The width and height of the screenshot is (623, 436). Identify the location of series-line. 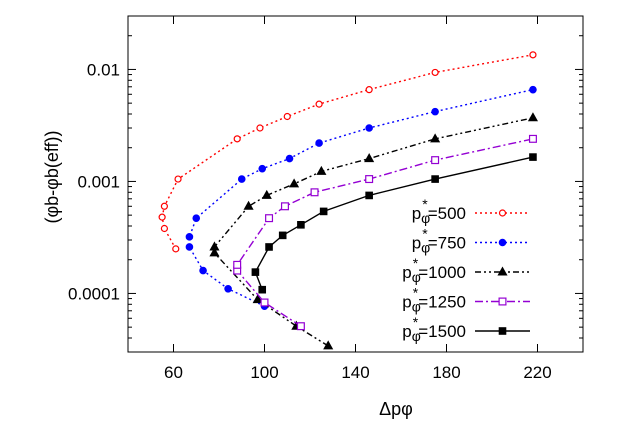
(394, 223).